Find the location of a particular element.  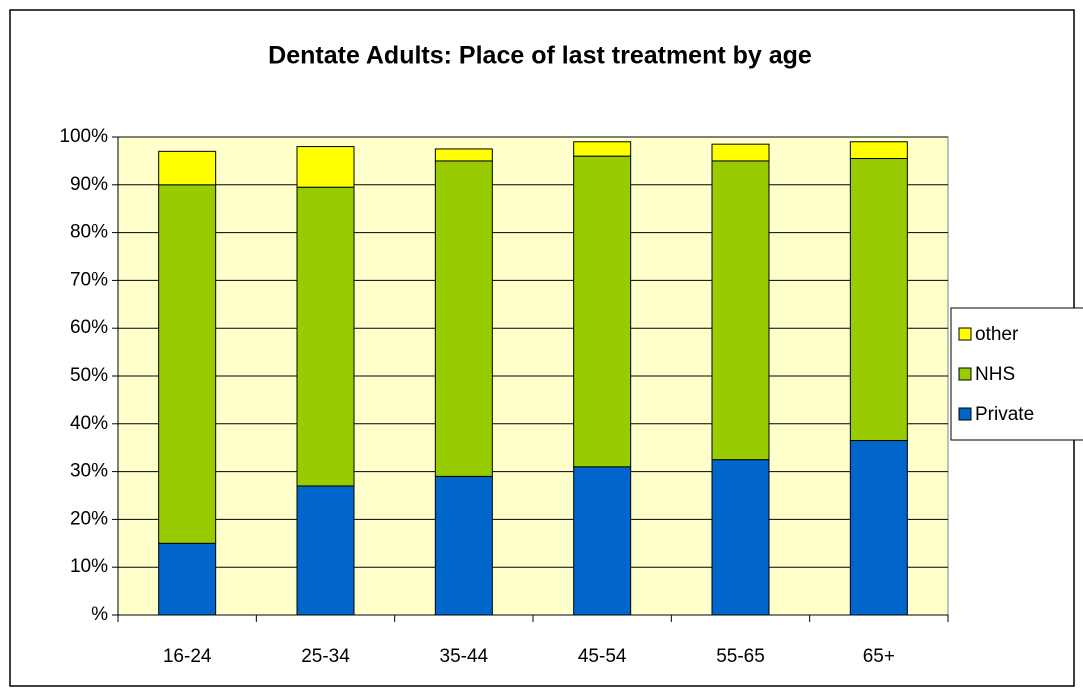

x-tick-label: 55-65 is located at coordinates (740, 656).